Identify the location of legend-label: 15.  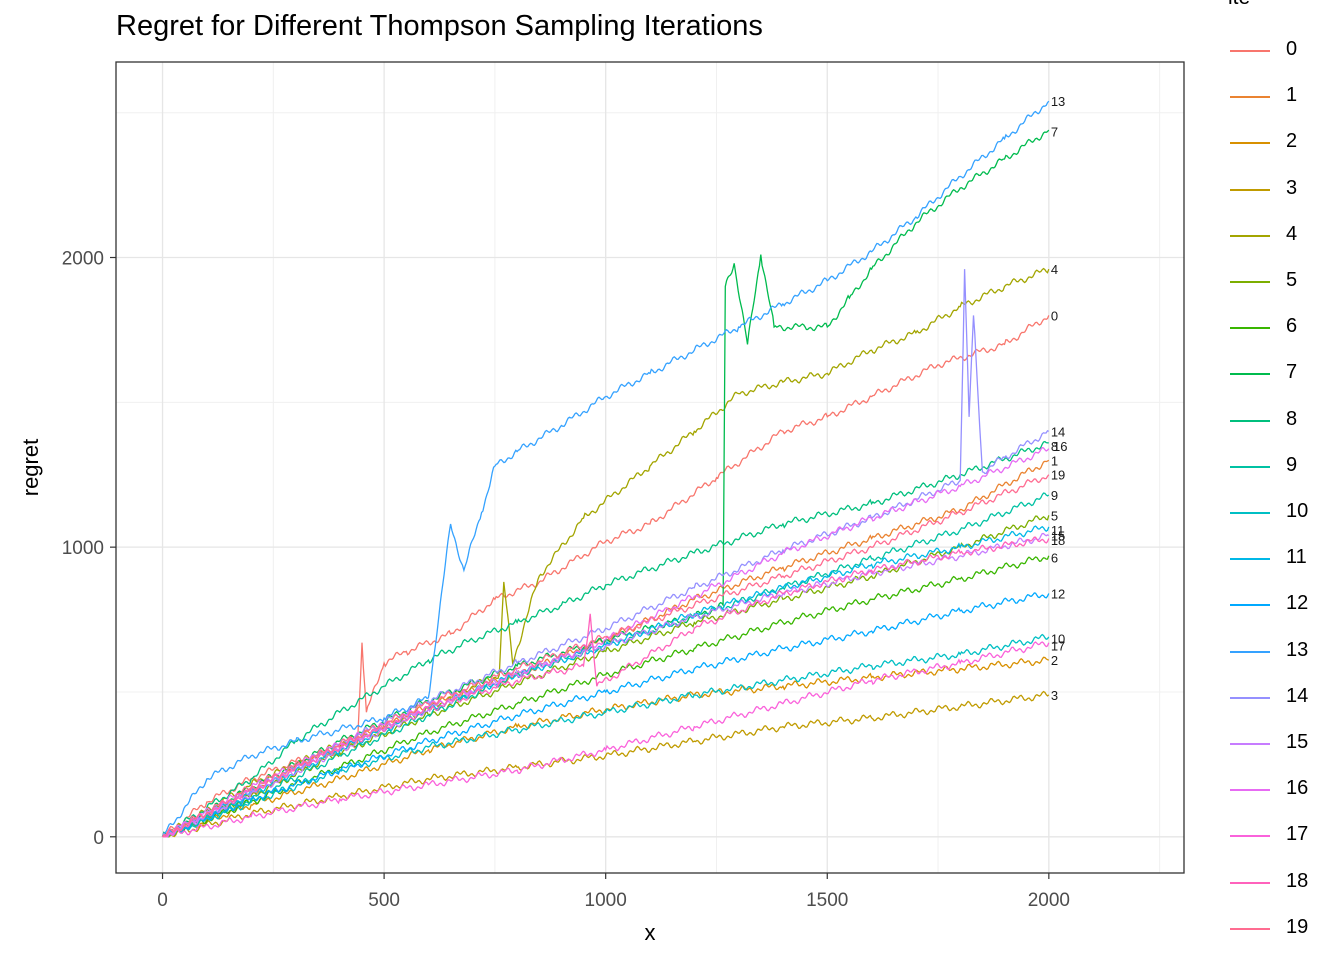
(1297, 742).